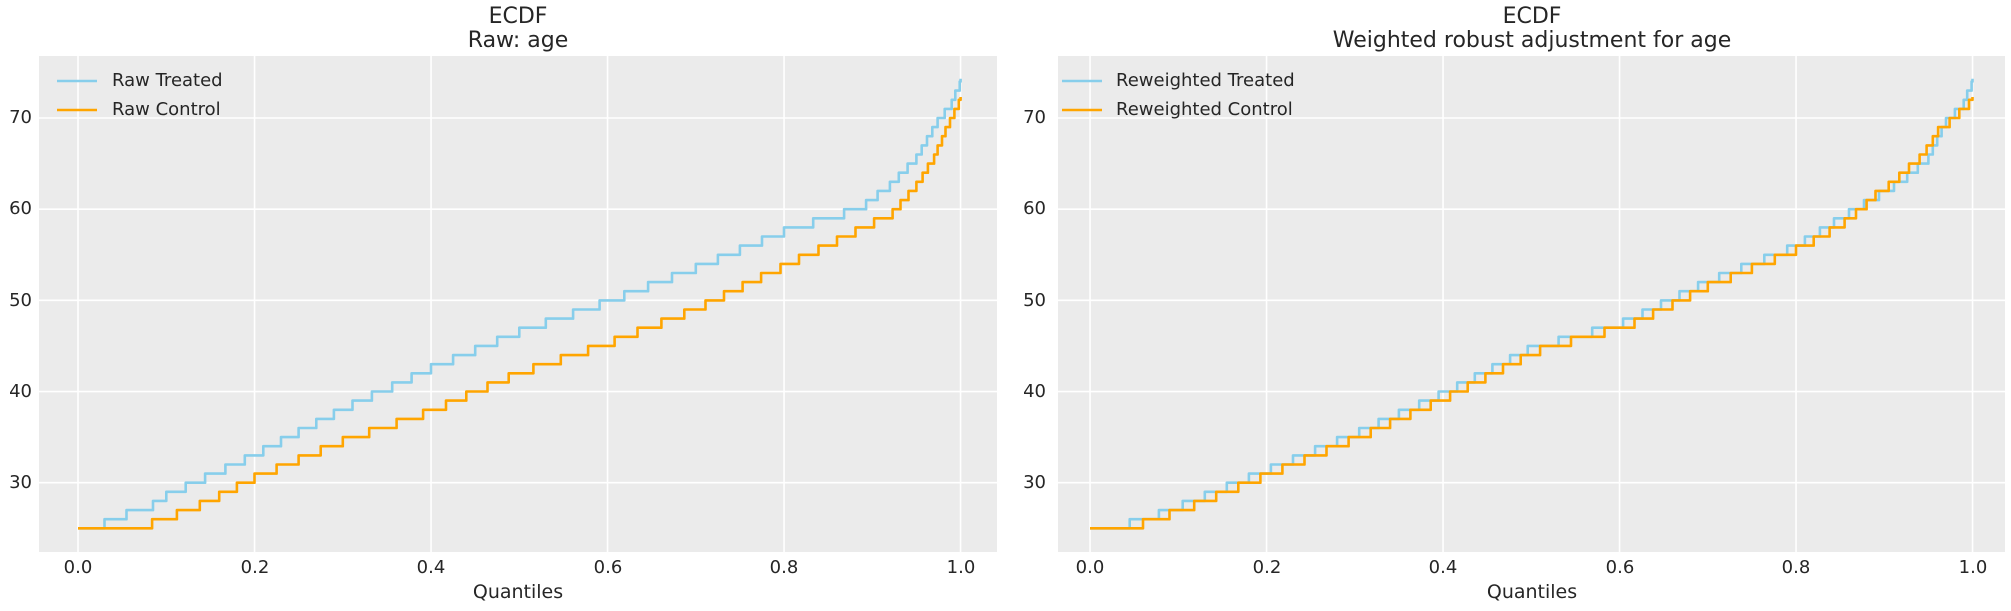  I want to click on chart1-xtick-0.0: 0.0, so click(78, 567).